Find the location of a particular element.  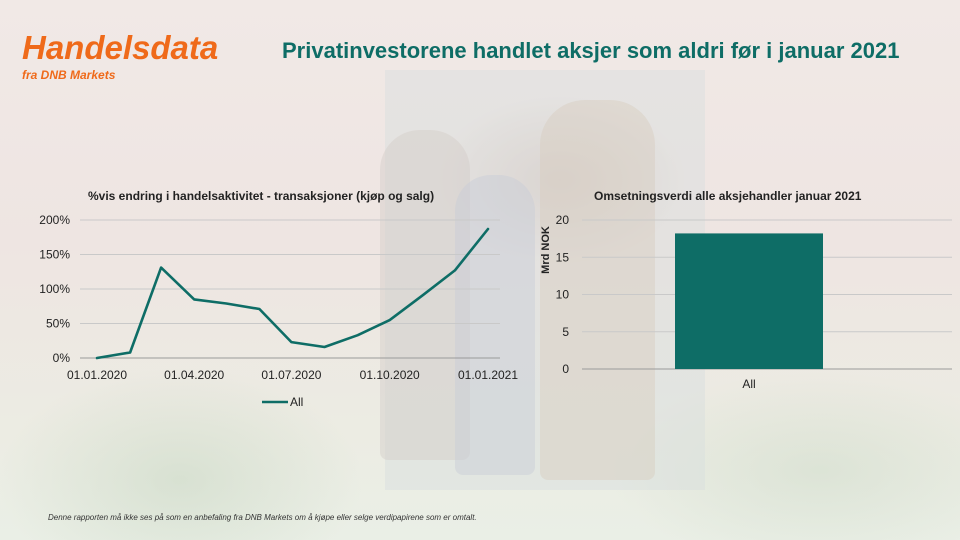

x-tick-label: 01.01.2020 is located at coordinates (97, 375).